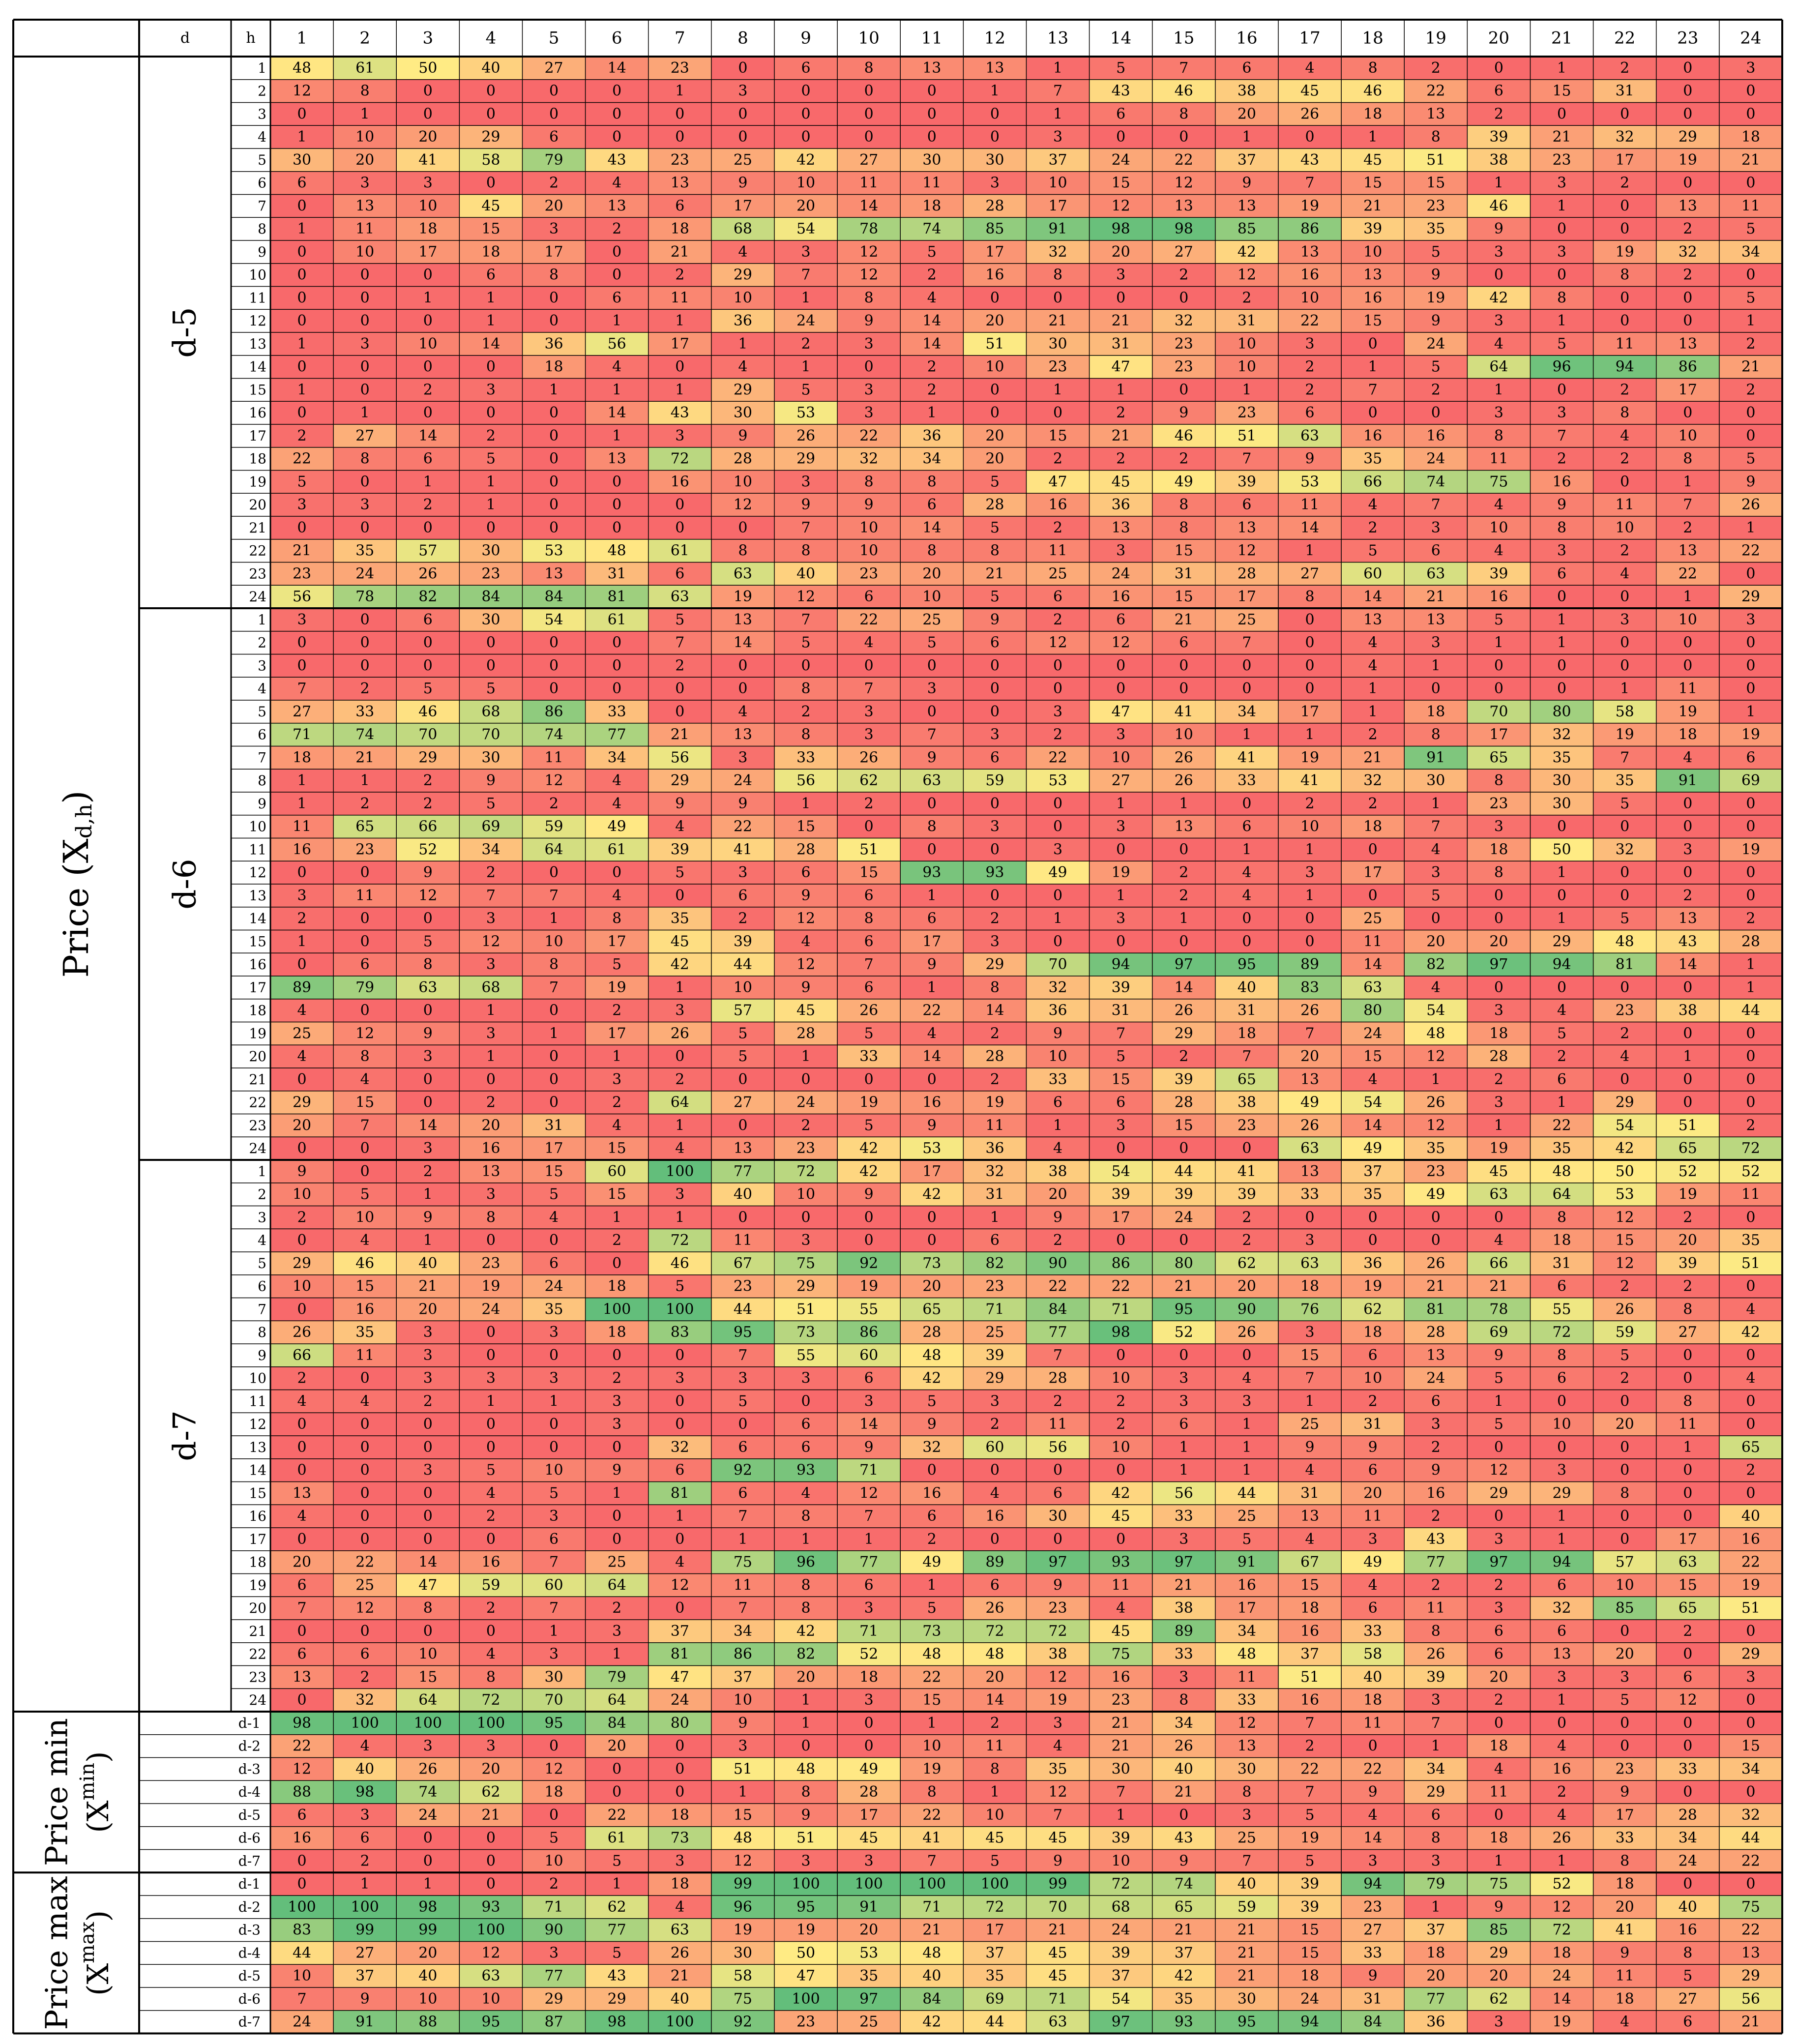  I want to click on cell-value: 31, so click(995, 1194).